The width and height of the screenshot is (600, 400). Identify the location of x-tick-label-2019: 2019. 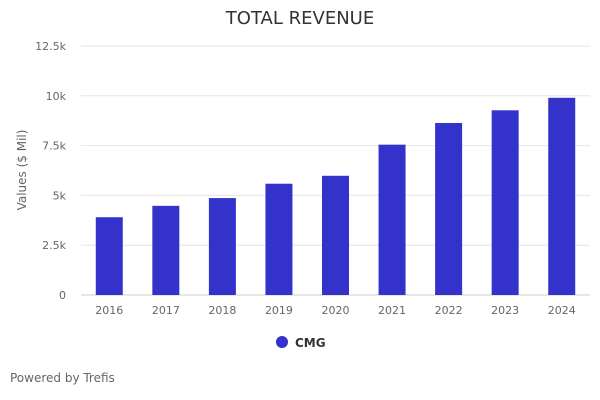
(279, 310).